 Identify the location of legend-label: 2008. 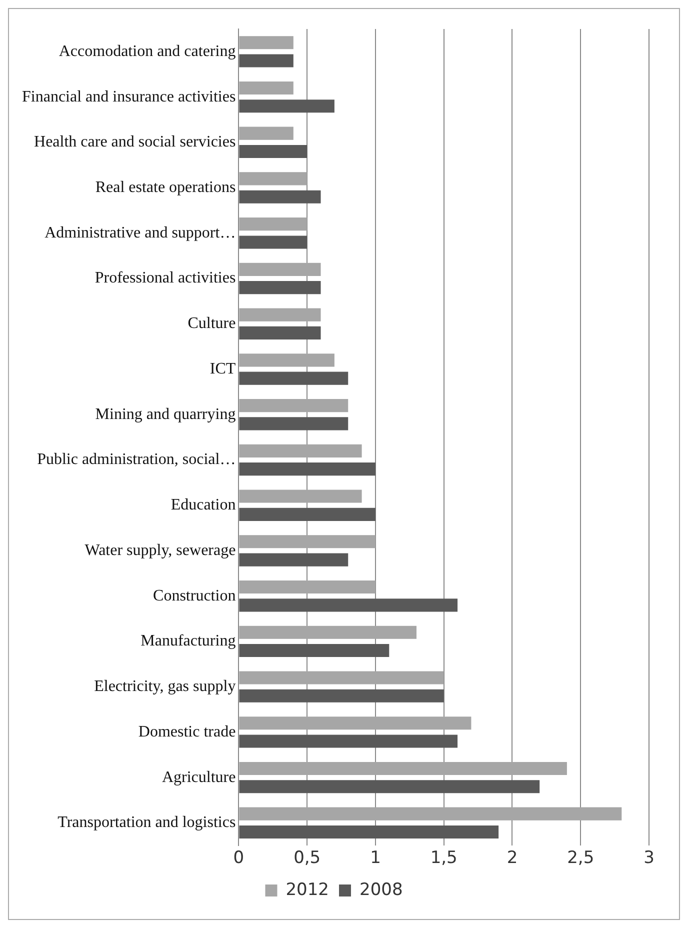
(381, 890).